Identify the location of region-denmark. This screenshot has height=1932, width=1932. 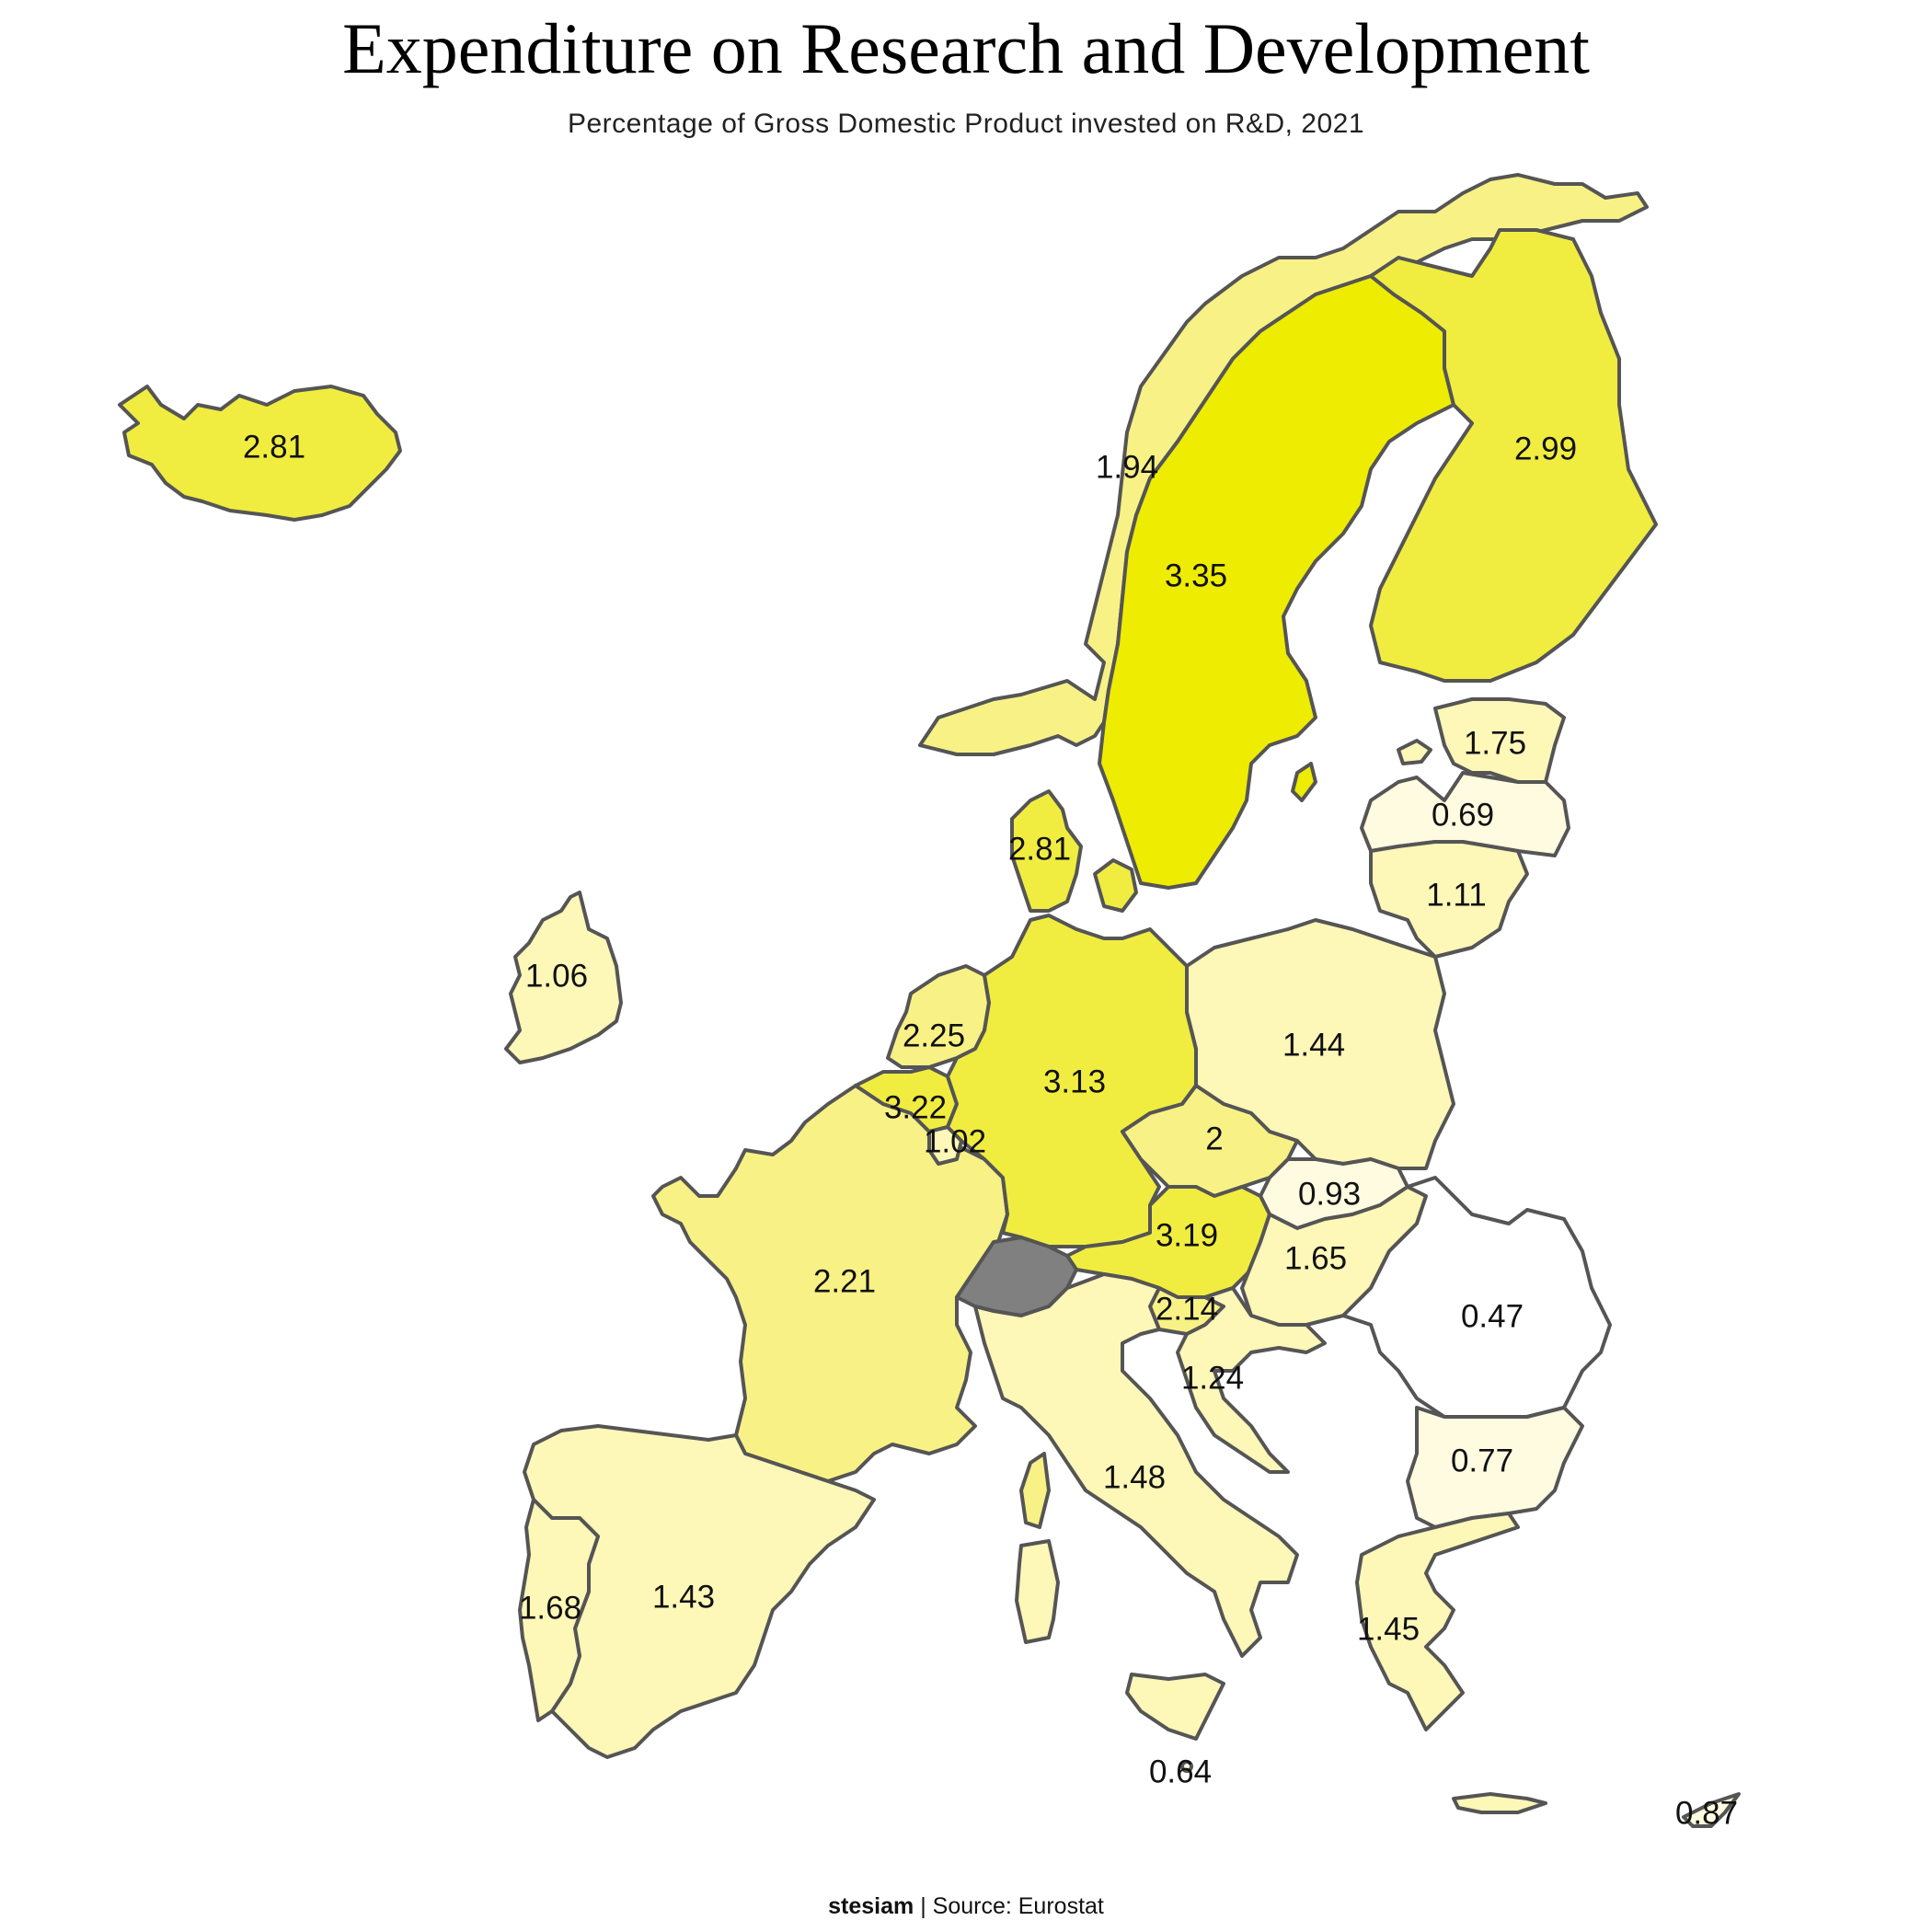
(1046, 851).